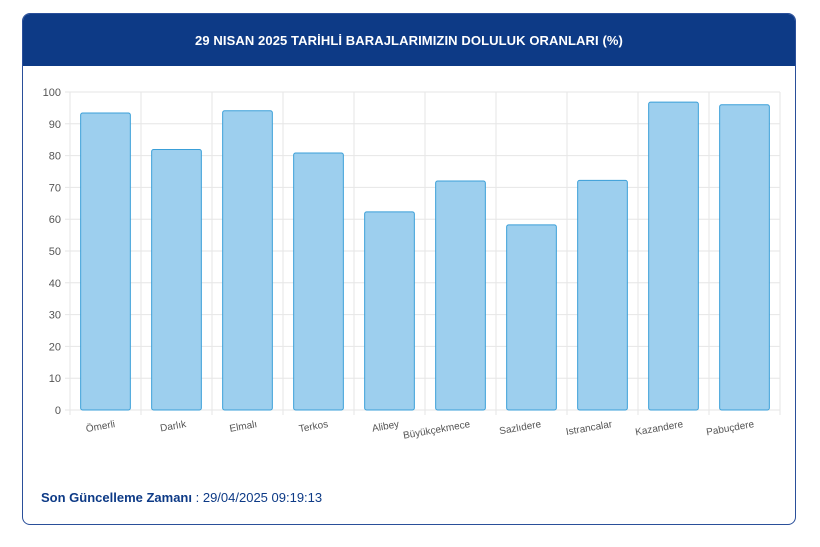 This screenshot has width=820, height=547. Describe the element at coordinates (659, 428) in the screenshot. I see `x-tick-label: Kazandere` at that location.